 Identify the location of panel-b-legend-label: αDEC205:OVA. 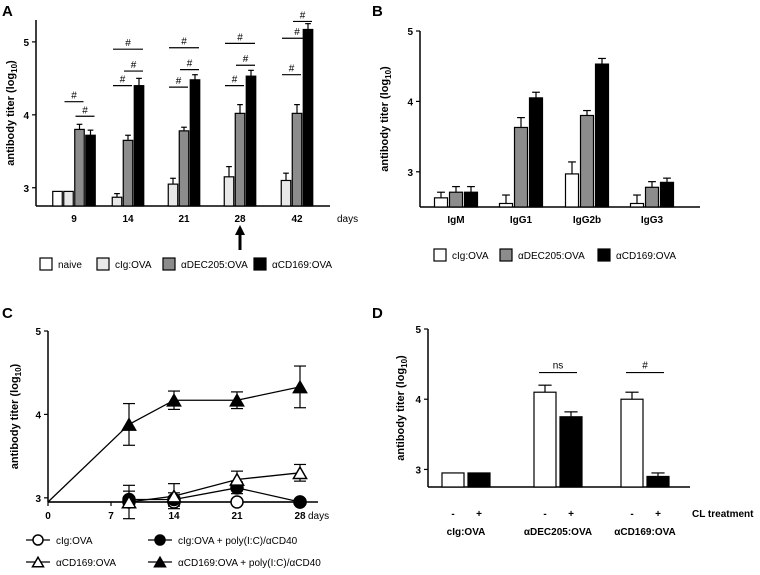
(551, 256).